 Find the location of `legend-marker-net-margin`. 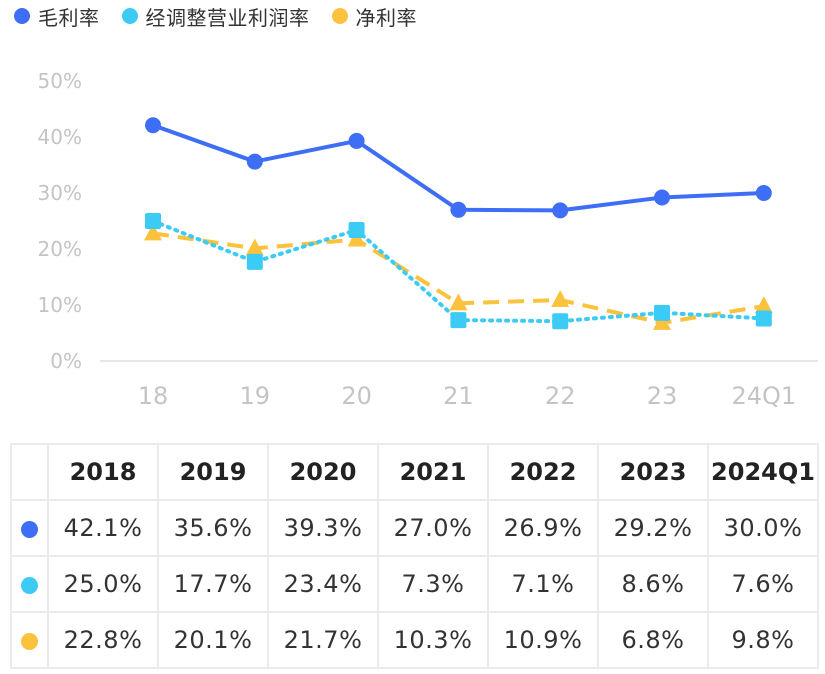

legend-marker-net-margin is located at coordinates (339, 16).